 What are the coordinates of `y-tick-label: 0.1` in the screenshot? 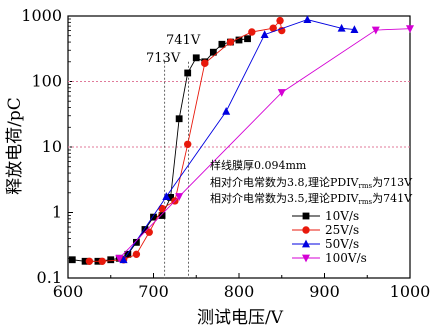 It's located at (49, 277).